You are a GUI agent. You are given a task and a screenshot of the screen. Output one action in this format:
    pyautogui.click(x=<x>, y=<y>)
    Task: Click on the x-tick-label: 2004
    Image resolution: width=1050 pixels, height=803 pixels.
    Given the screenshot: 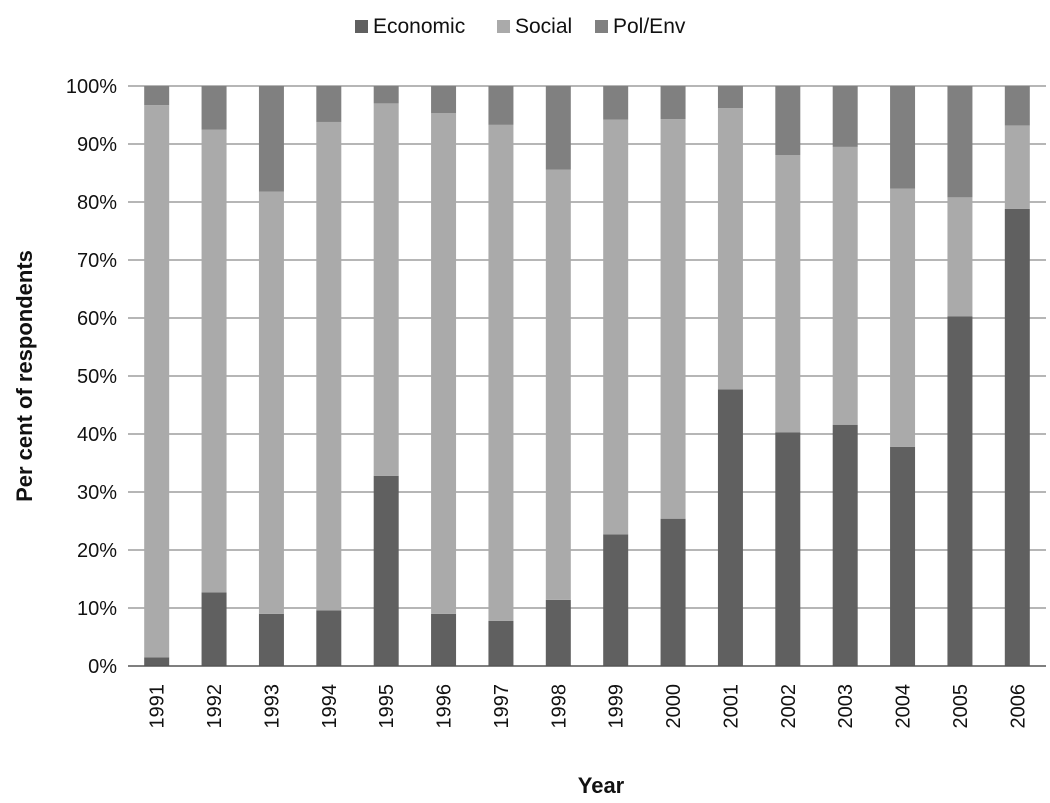 What is the action you would take?
    pyautogui.click(x=904, y=706)
    